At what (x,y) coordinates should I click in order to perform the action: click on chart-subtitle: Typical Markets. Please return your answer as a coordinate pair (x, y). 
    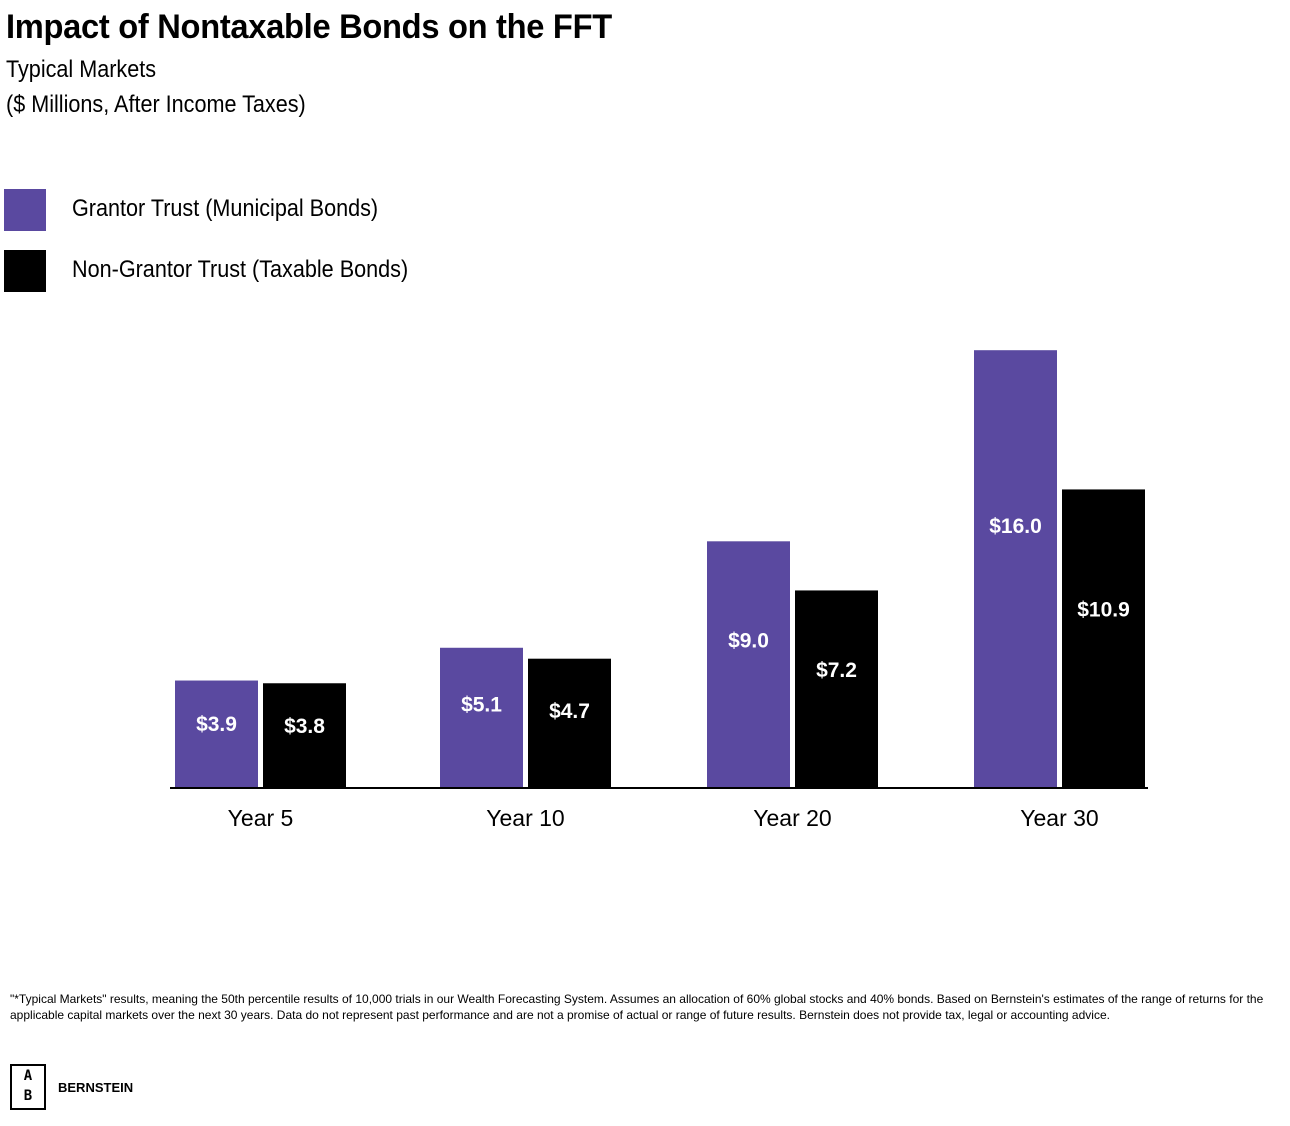
    Looking at the image, I should click on (81, 69).